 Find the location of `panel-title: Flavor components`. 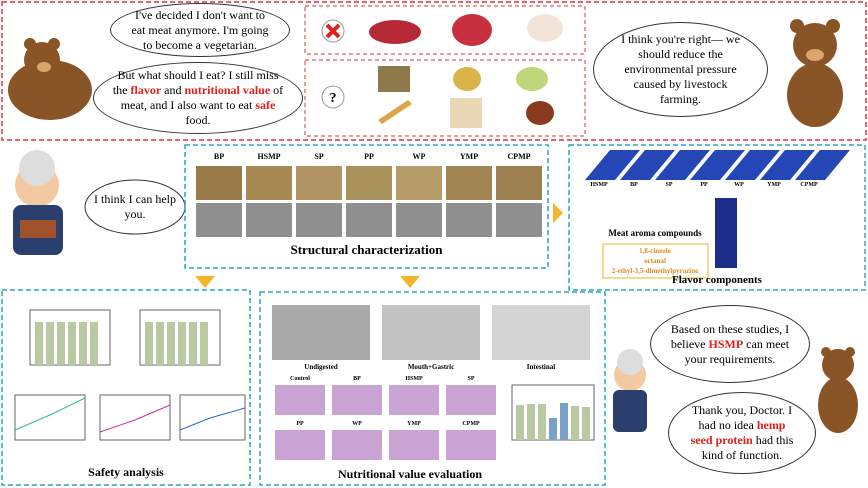

panel-title: Flavor components is located at coordinates (717, 280).